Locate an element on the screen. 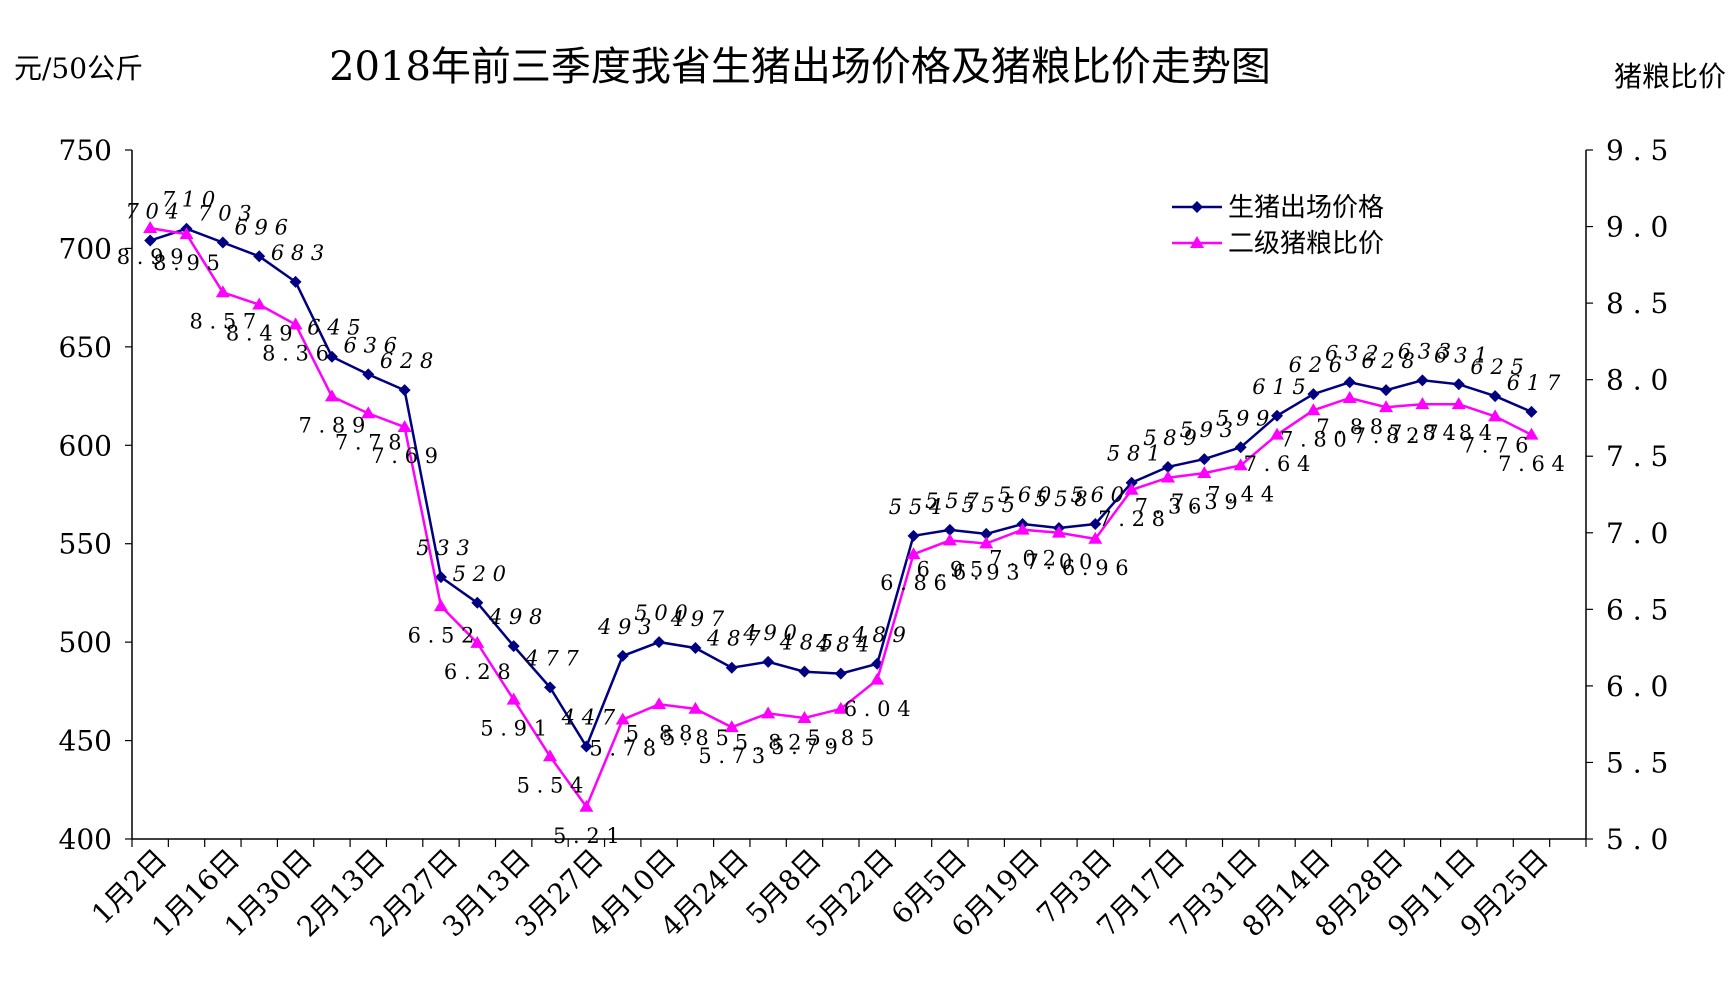 The width and height of the screenshot is (1736, 994). y-left-tick-label: 750 is located at coordinates (85, 150).